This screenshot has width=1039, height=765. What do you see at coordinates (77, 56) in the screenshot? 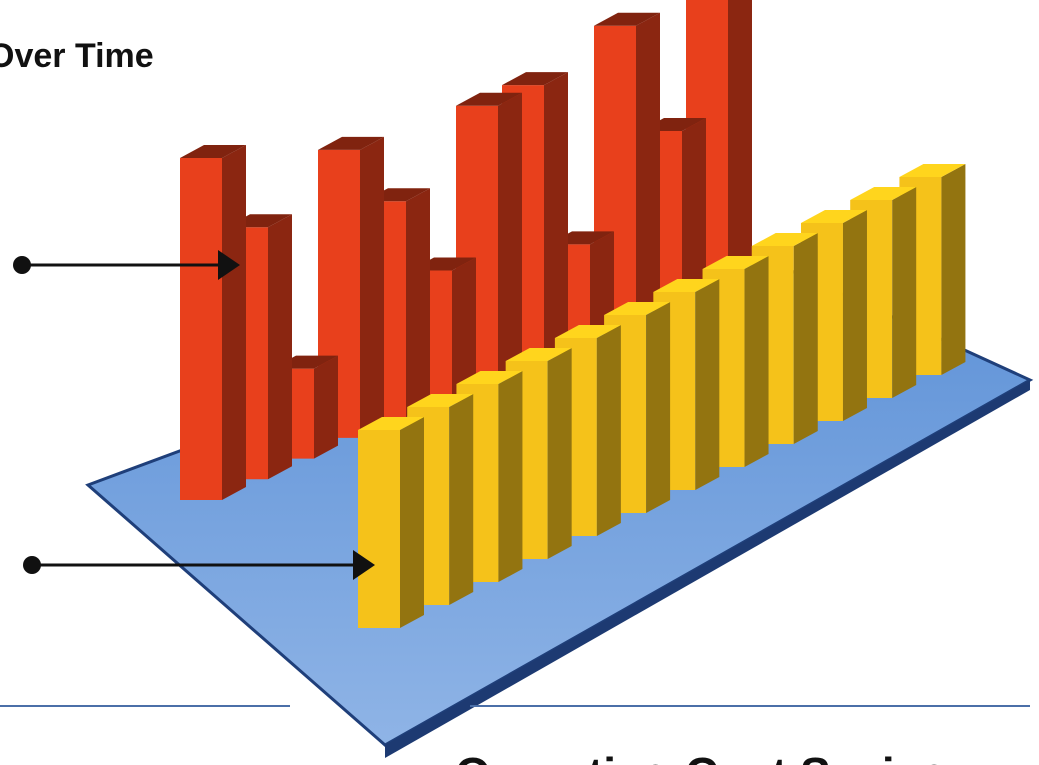
I see `chart-title: Over Time` at bounding box center [77, 56].